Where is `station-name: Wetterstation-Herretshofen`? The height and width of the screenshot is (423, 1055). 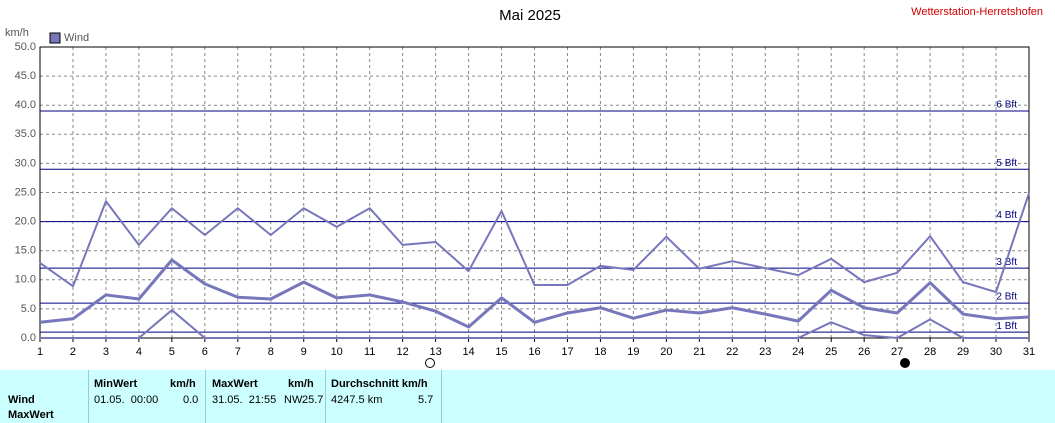
station-name: Wetterstation-Herretshofen is located at coordinates (977, 12).